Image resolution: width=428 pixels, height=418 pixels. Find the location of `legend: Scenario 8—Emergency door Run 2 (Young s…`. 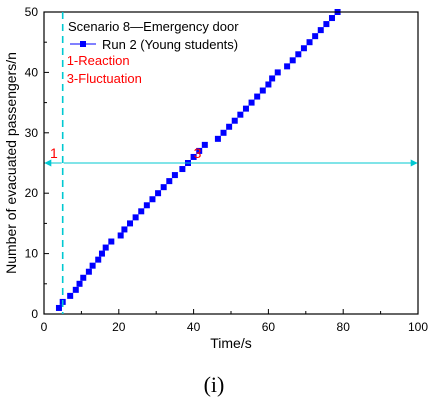

legend: Scenario 8—Emergency door Run 2 (Young s… is located at coordinates (153, 35).